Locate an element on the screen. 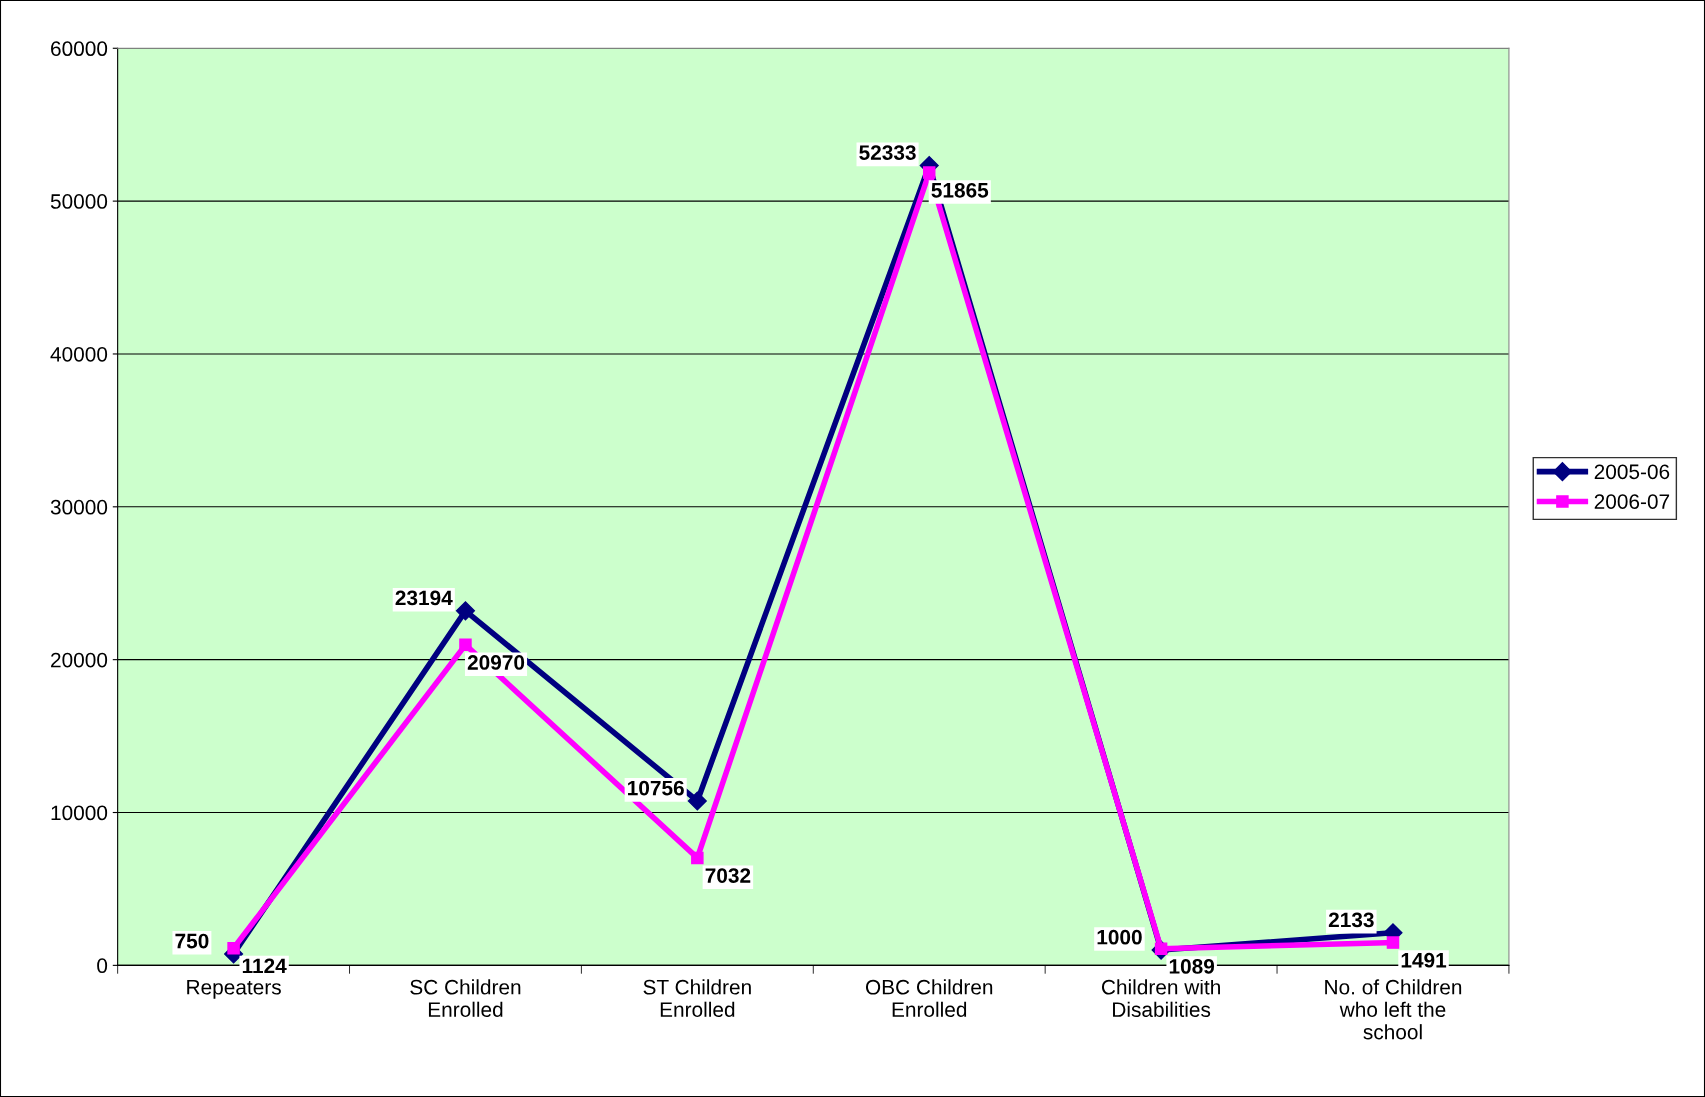 This screenshot has width=1705, height=1097. data-label: 23194 is located at coordinates (424, 598).